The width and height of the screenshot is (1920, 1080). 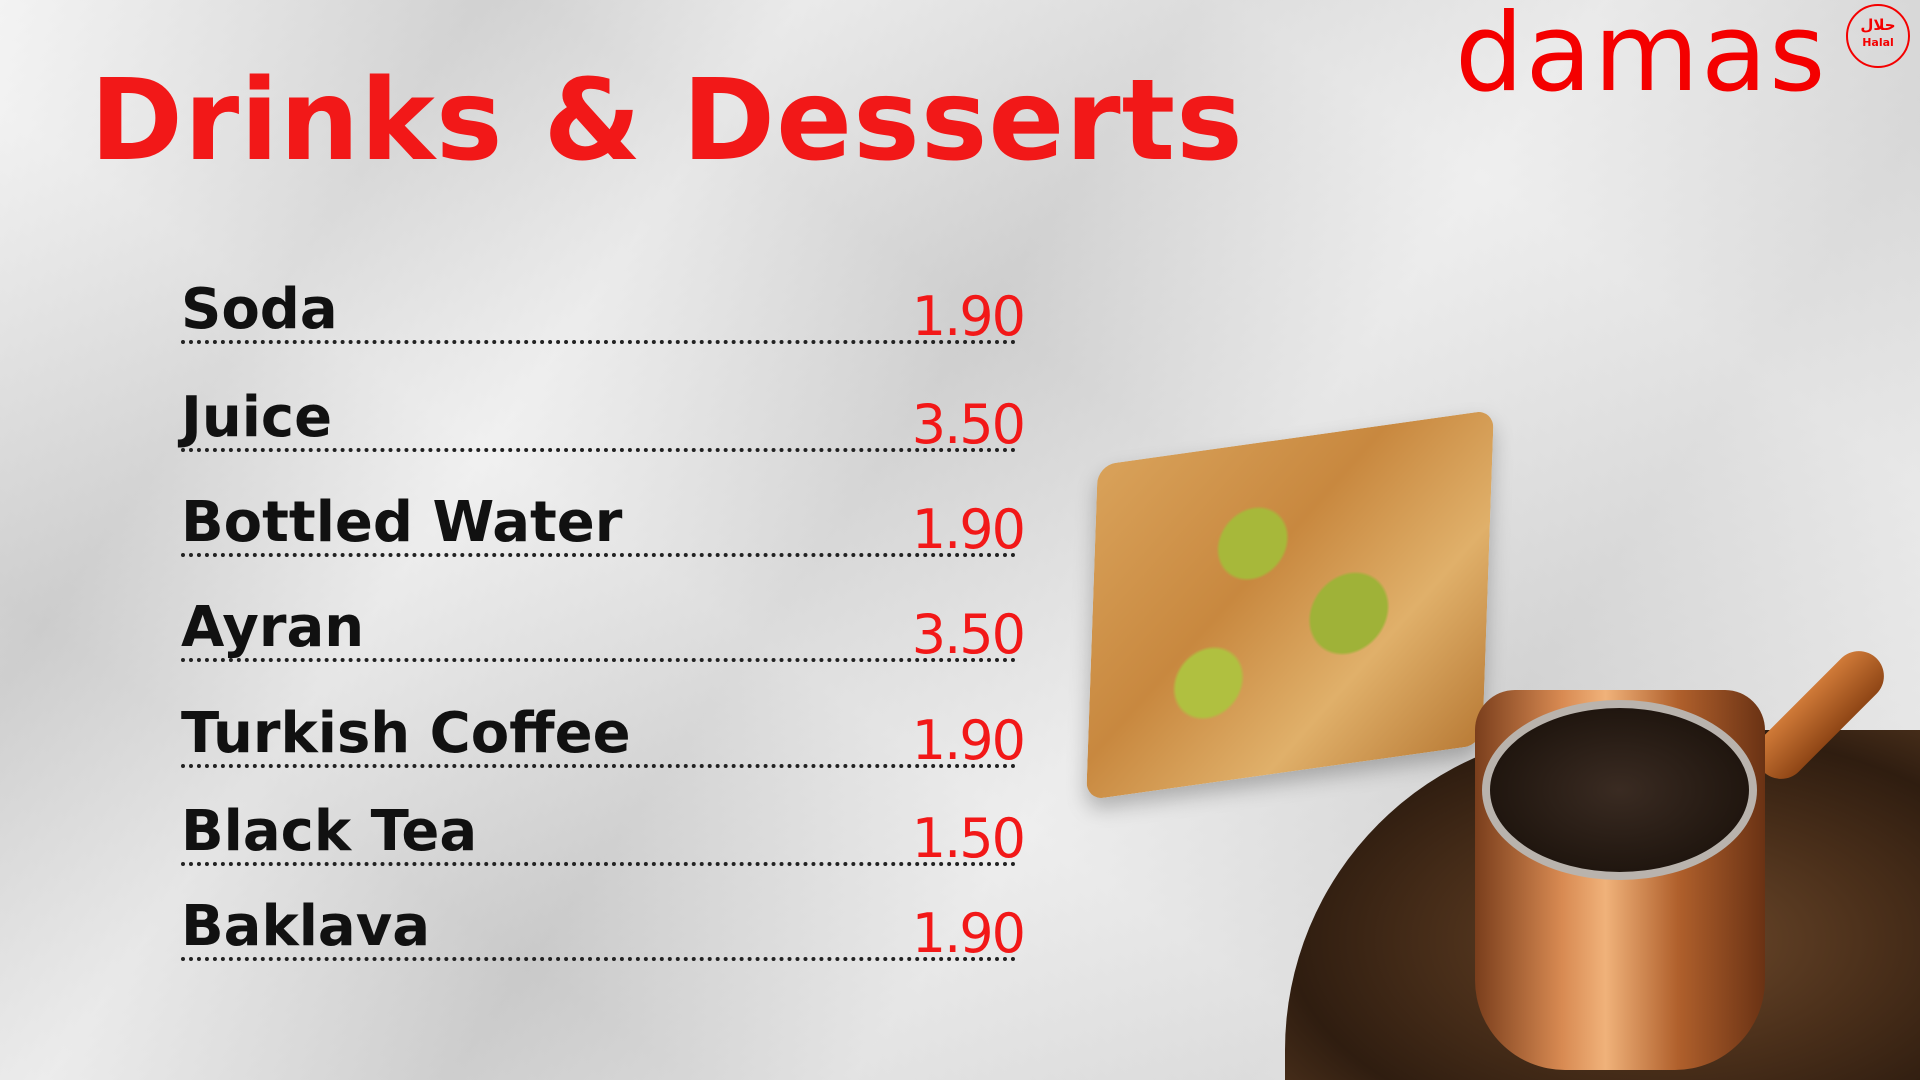 I want to click on menu-item: Baklava 1.90, so click(x=603, y=924).